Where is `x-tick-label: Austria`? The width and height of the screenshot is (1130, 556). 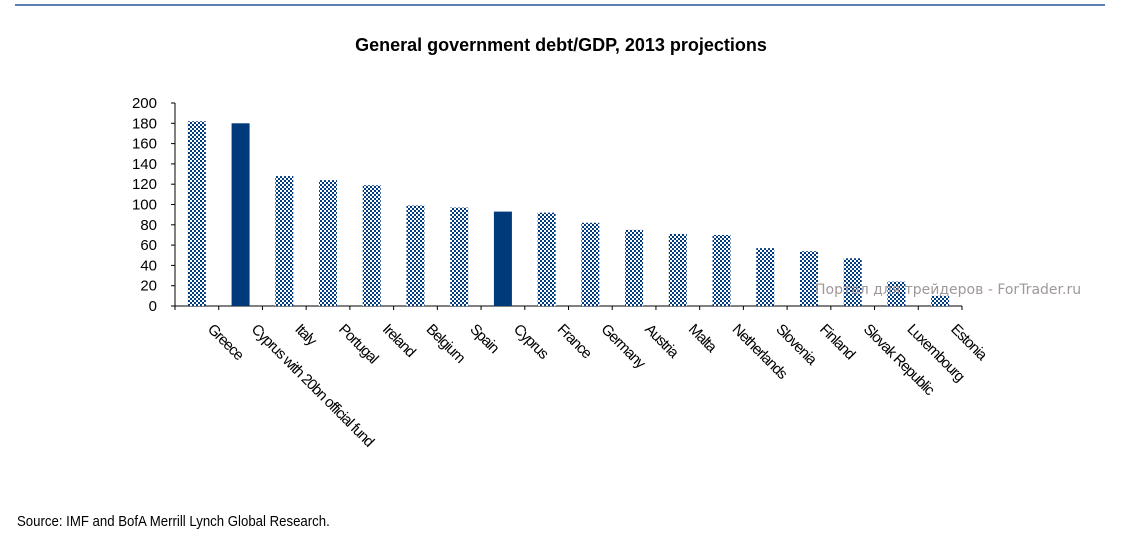
x-tick-label: Austria is located at coordinates (661, 341).